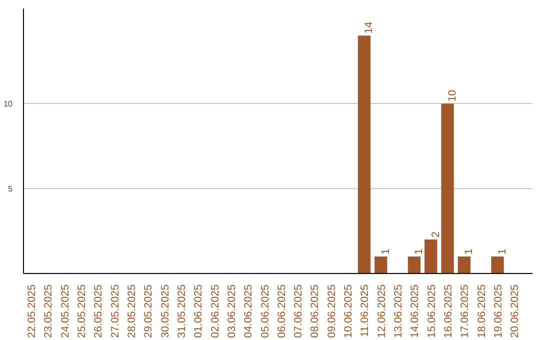 The height and width of the screenshot is (340, 540). Describe the element at coordinates (432, 311) in the screenshot. I see `x-tick-label: 15.06.2025` at that location.